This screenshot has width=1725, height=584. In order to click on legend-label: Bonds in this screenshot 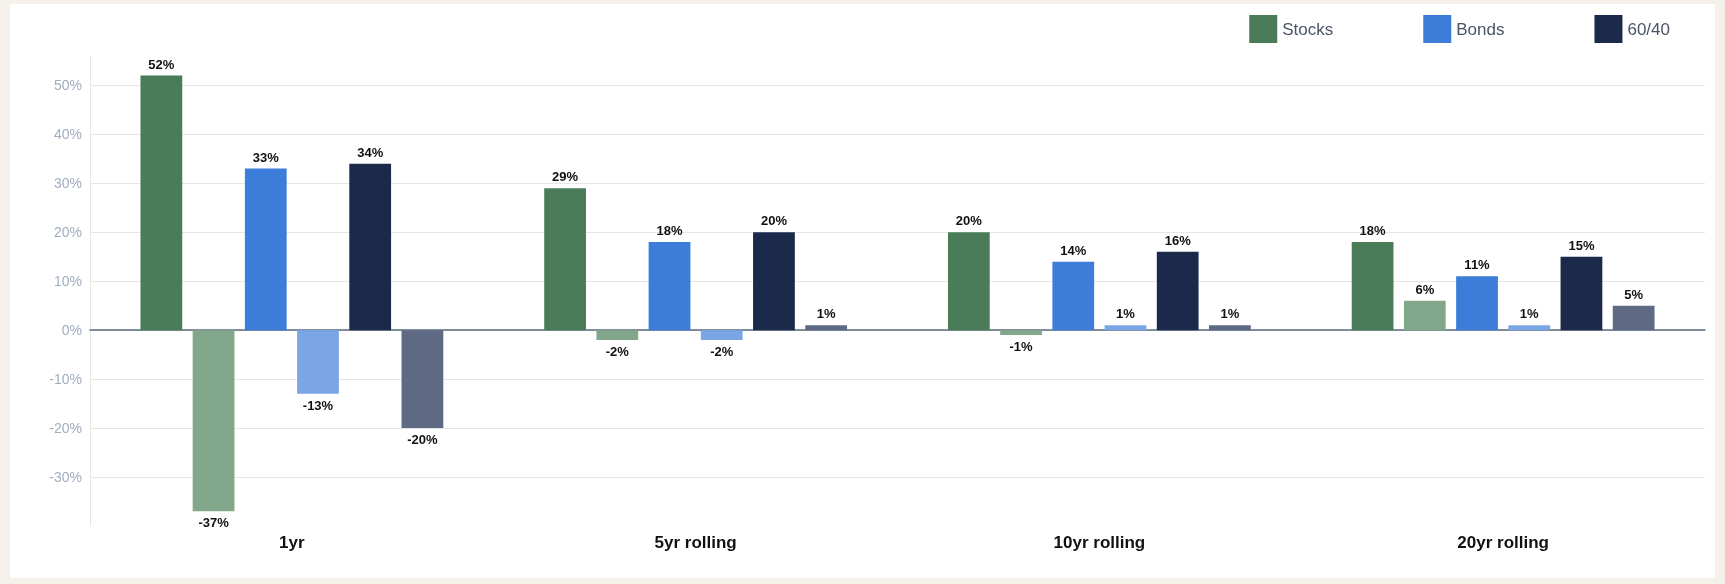, I will do `click(1480, 29)`.